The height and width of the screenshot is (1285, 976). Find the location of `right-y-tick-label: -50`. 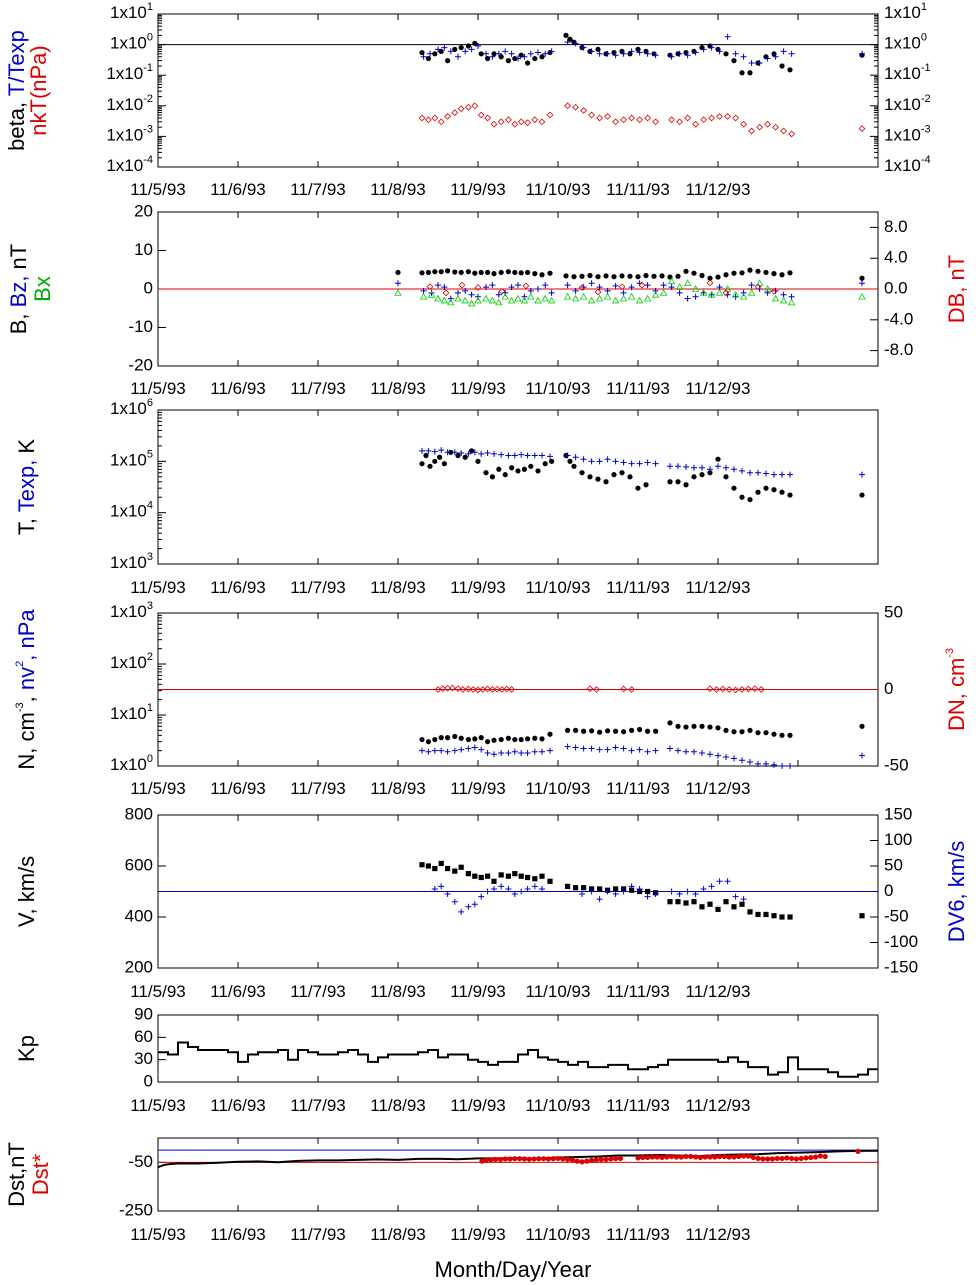

right-y-tick-label: -50 is located at coordinates (896, 764).